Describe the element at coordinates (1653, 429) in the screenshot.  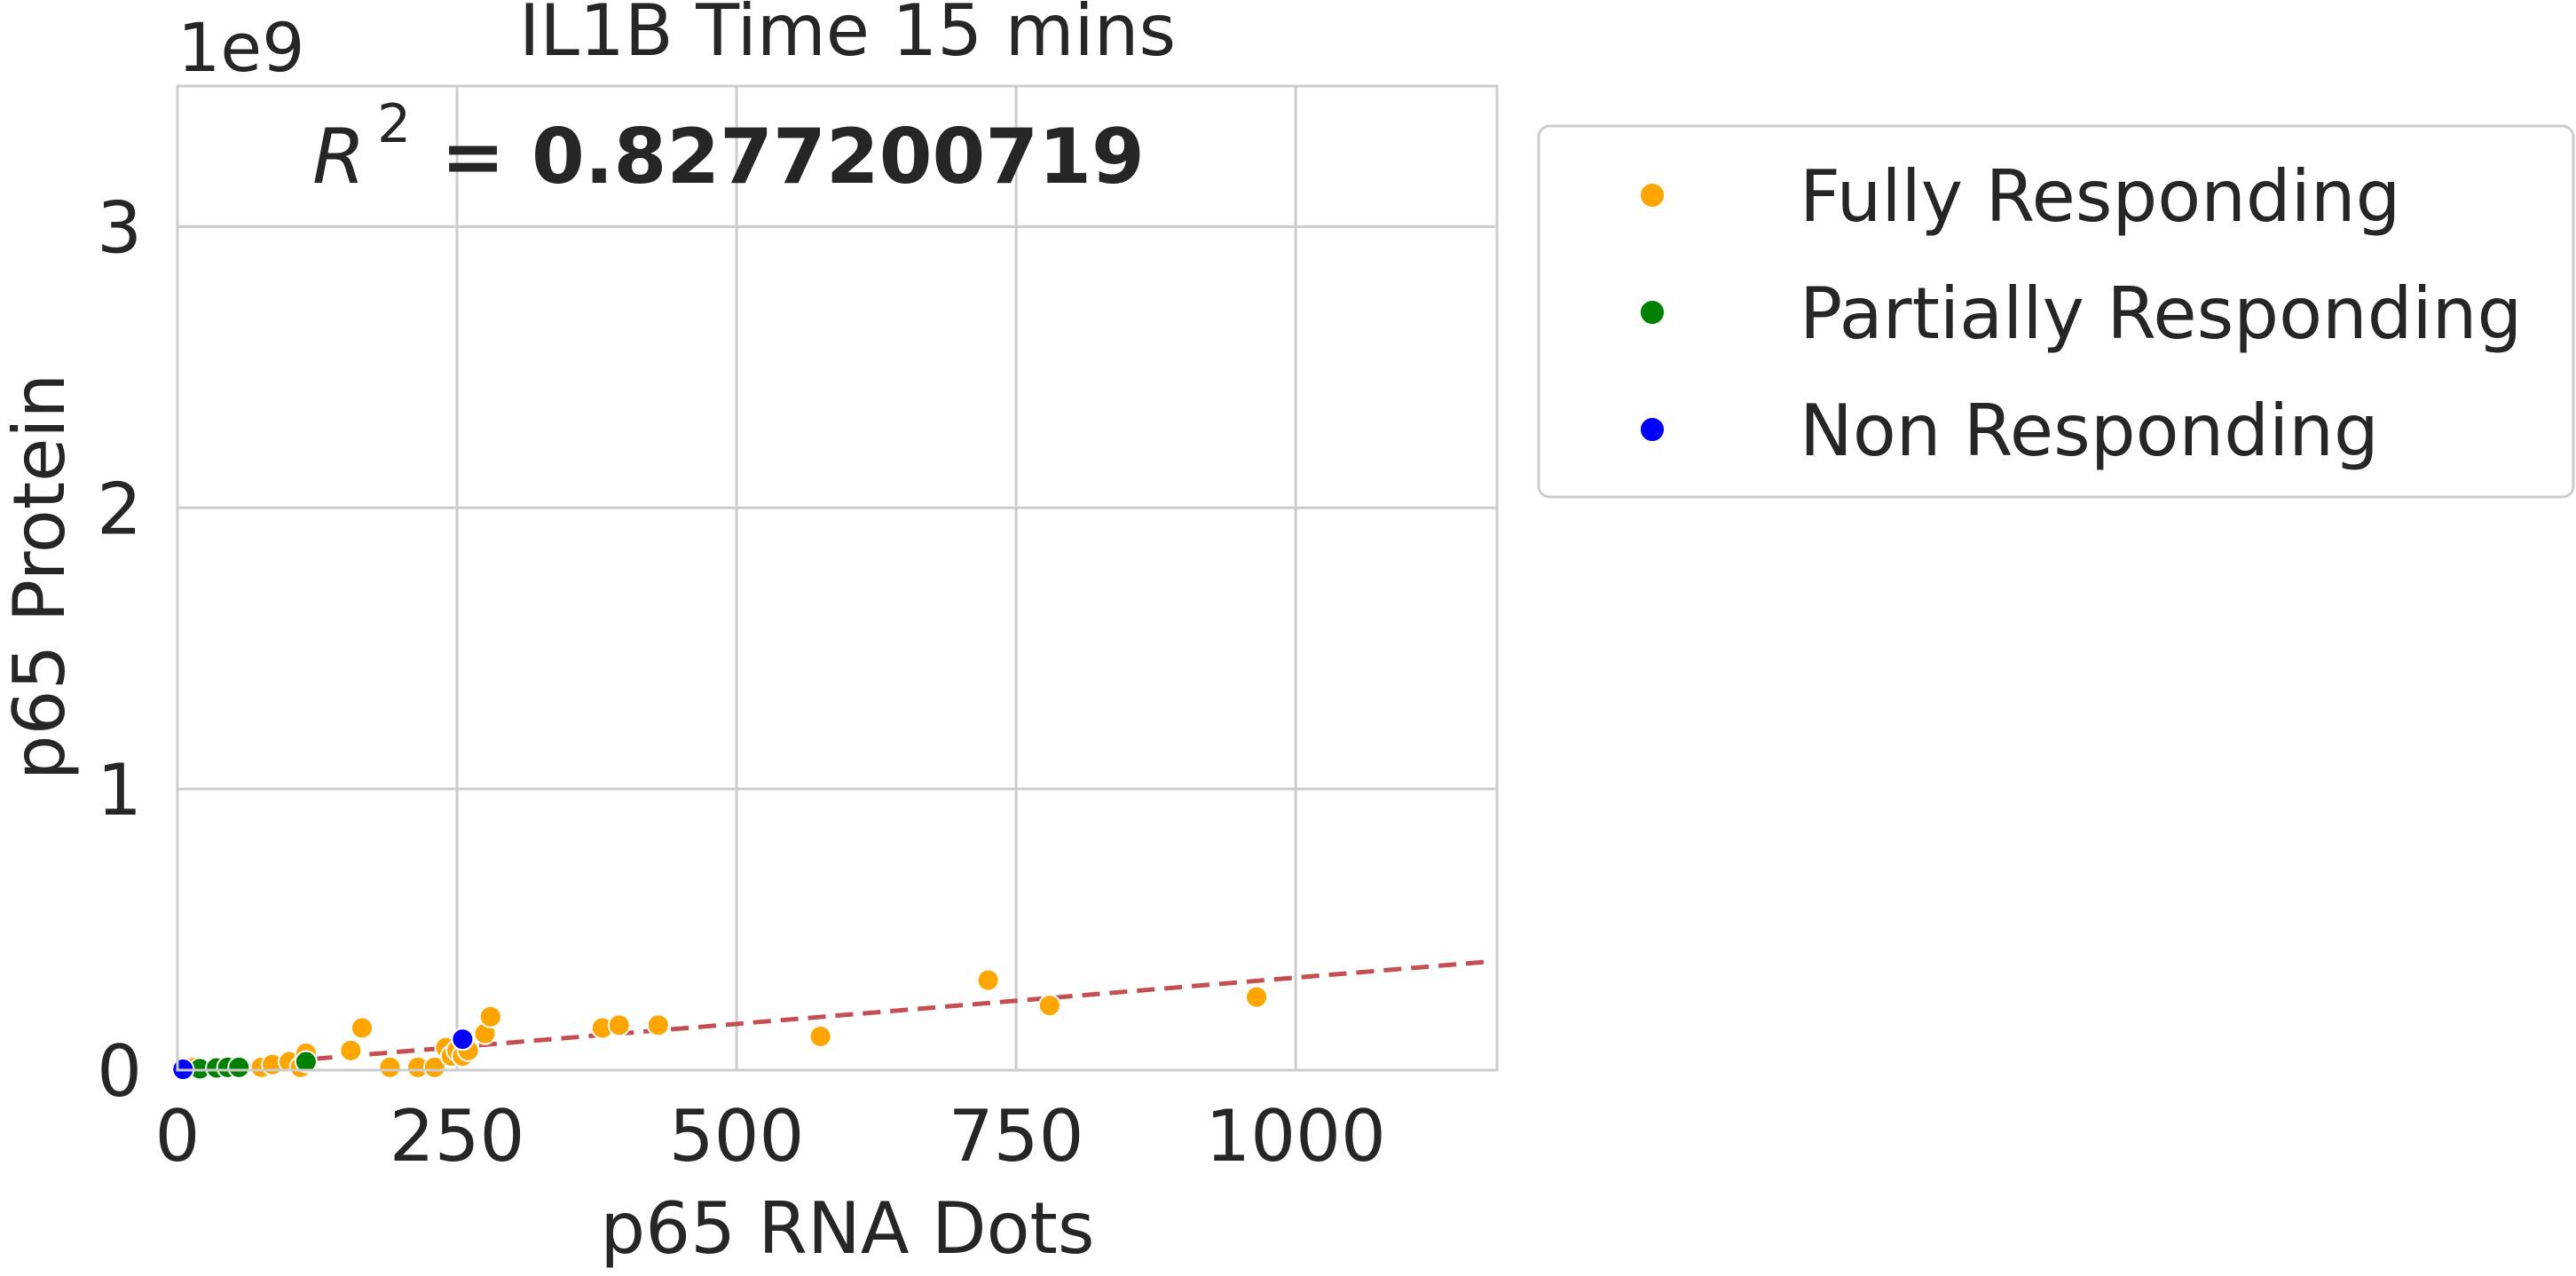
I see `legend-marker-non-responding` at that location.